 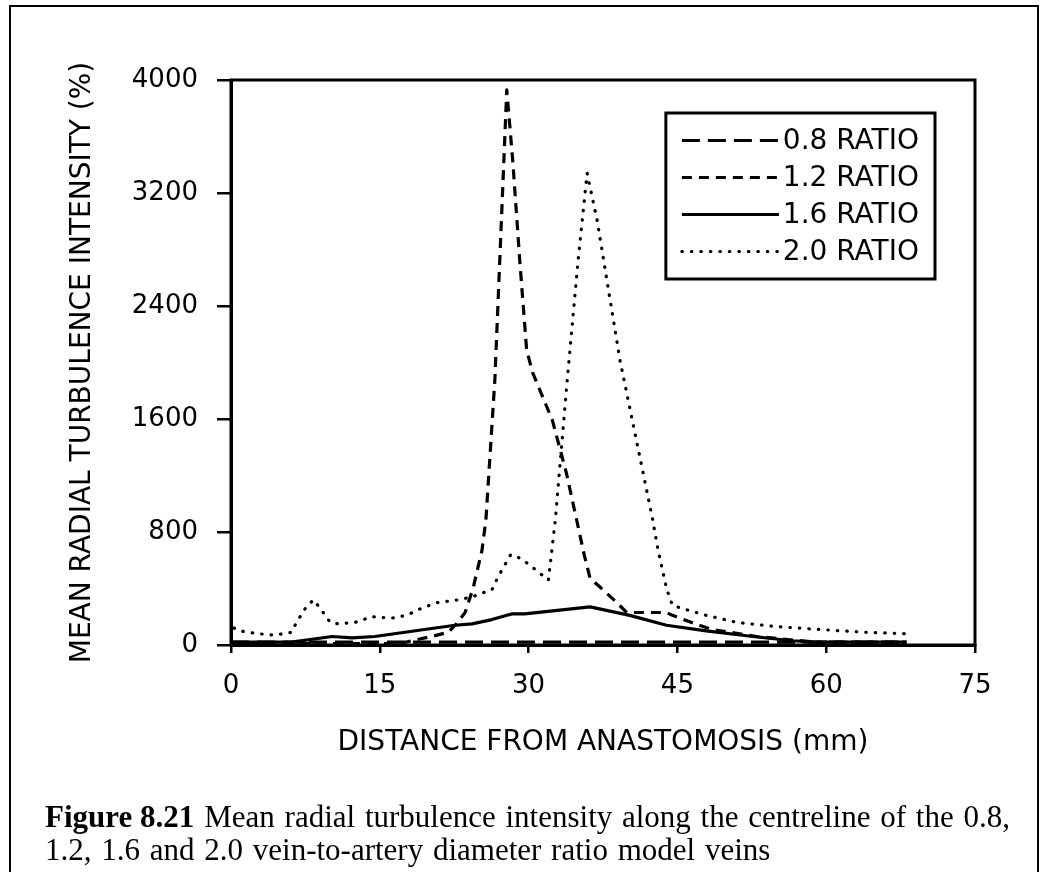 What do you see at coordinates (173, 529) in the screenshot?
I see `y-tick-label: 800` at bounding box center [173, 529].